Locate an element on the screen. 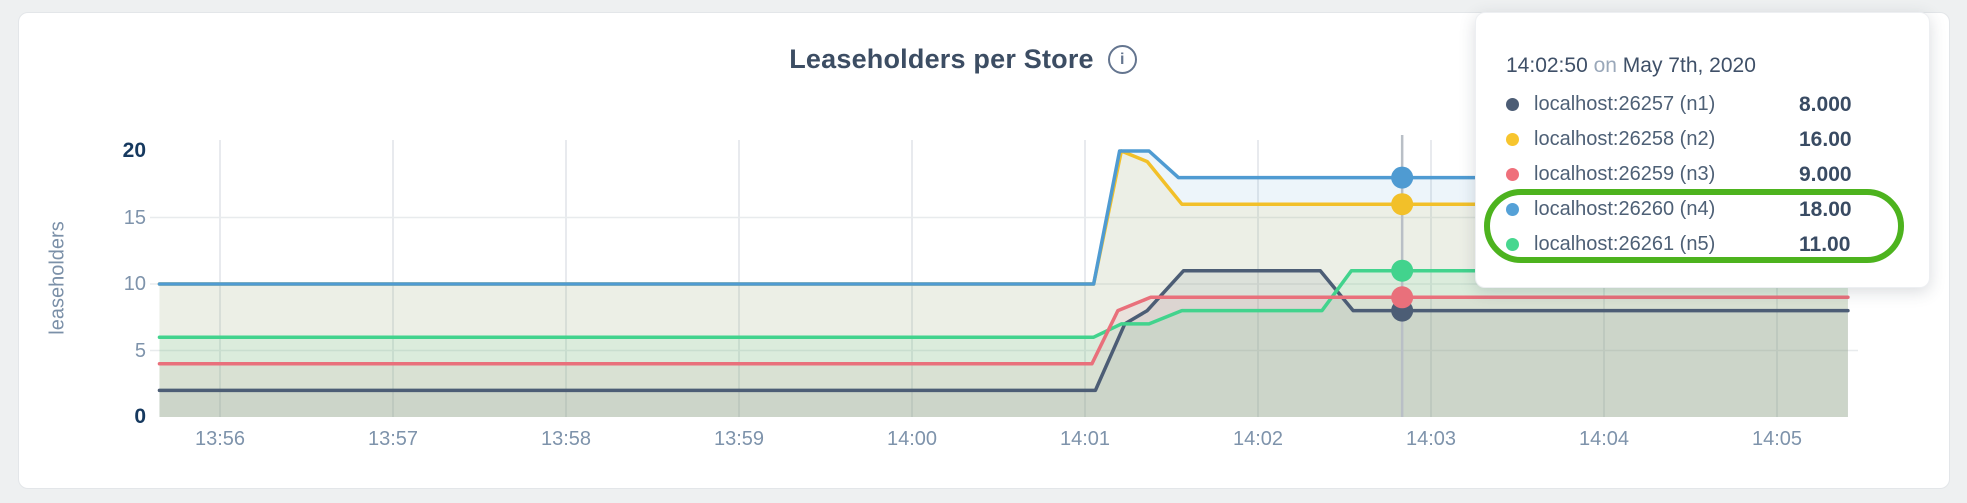  tooltip-row: localhost:26258 (n2) 16.00 is located at coordinates (1704, 139).